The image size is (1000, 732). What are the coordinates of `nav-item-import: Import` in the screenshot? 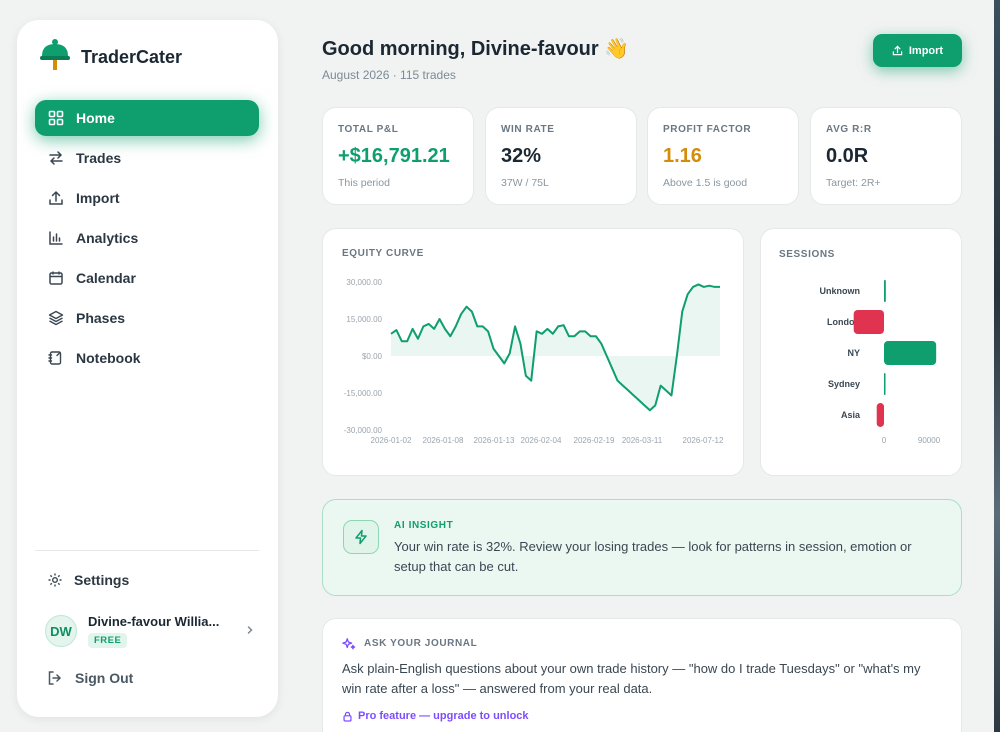 It's located at (147, 198).